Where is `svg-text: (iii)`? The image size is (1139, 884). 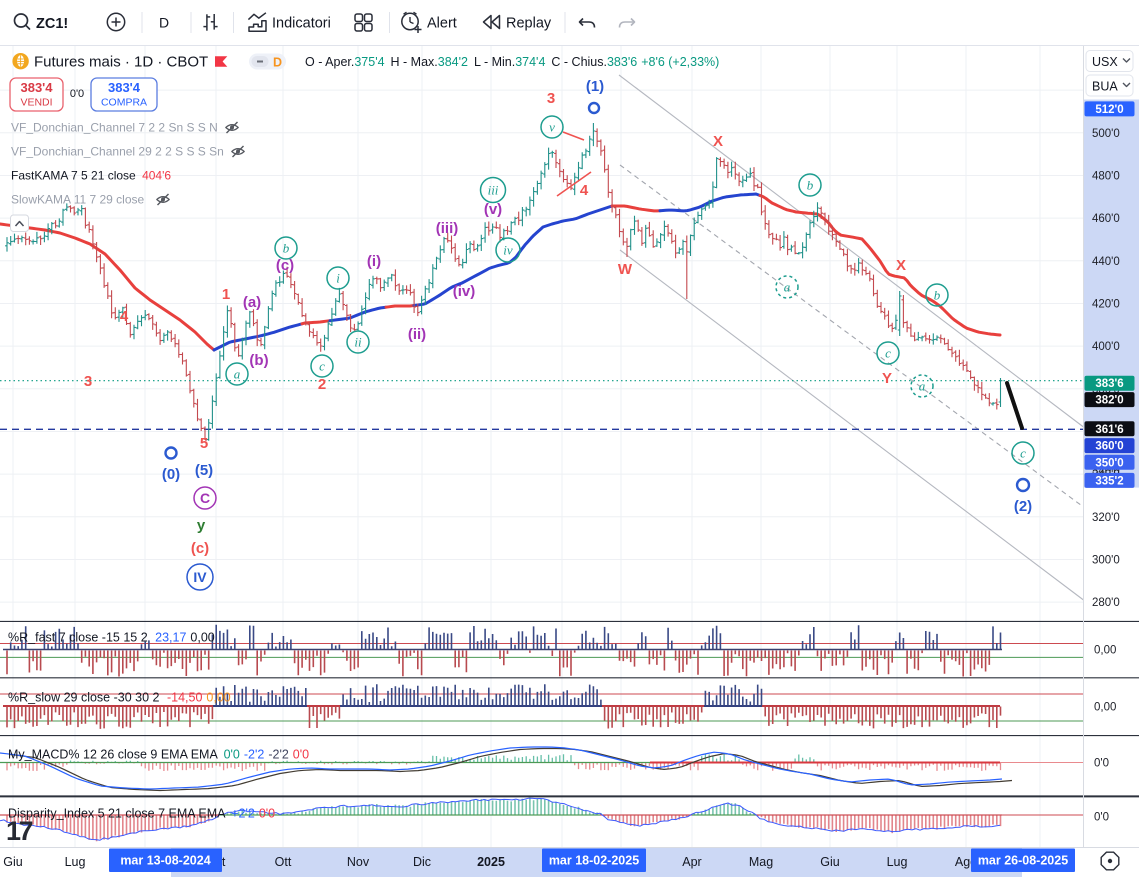
svg-text: (iii) is located at coordinates (447, 228).